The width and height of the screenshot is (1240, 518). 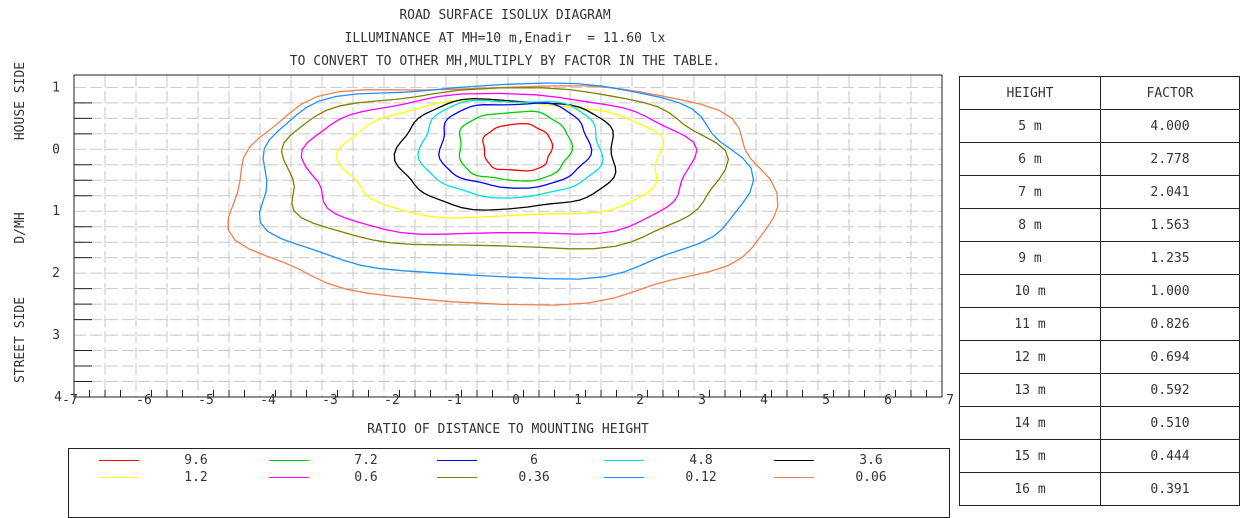 What do you see at coordinates (578, 400) in the screenshot?
I see `x-tick-label: 1` at bounding box center [578, 400].